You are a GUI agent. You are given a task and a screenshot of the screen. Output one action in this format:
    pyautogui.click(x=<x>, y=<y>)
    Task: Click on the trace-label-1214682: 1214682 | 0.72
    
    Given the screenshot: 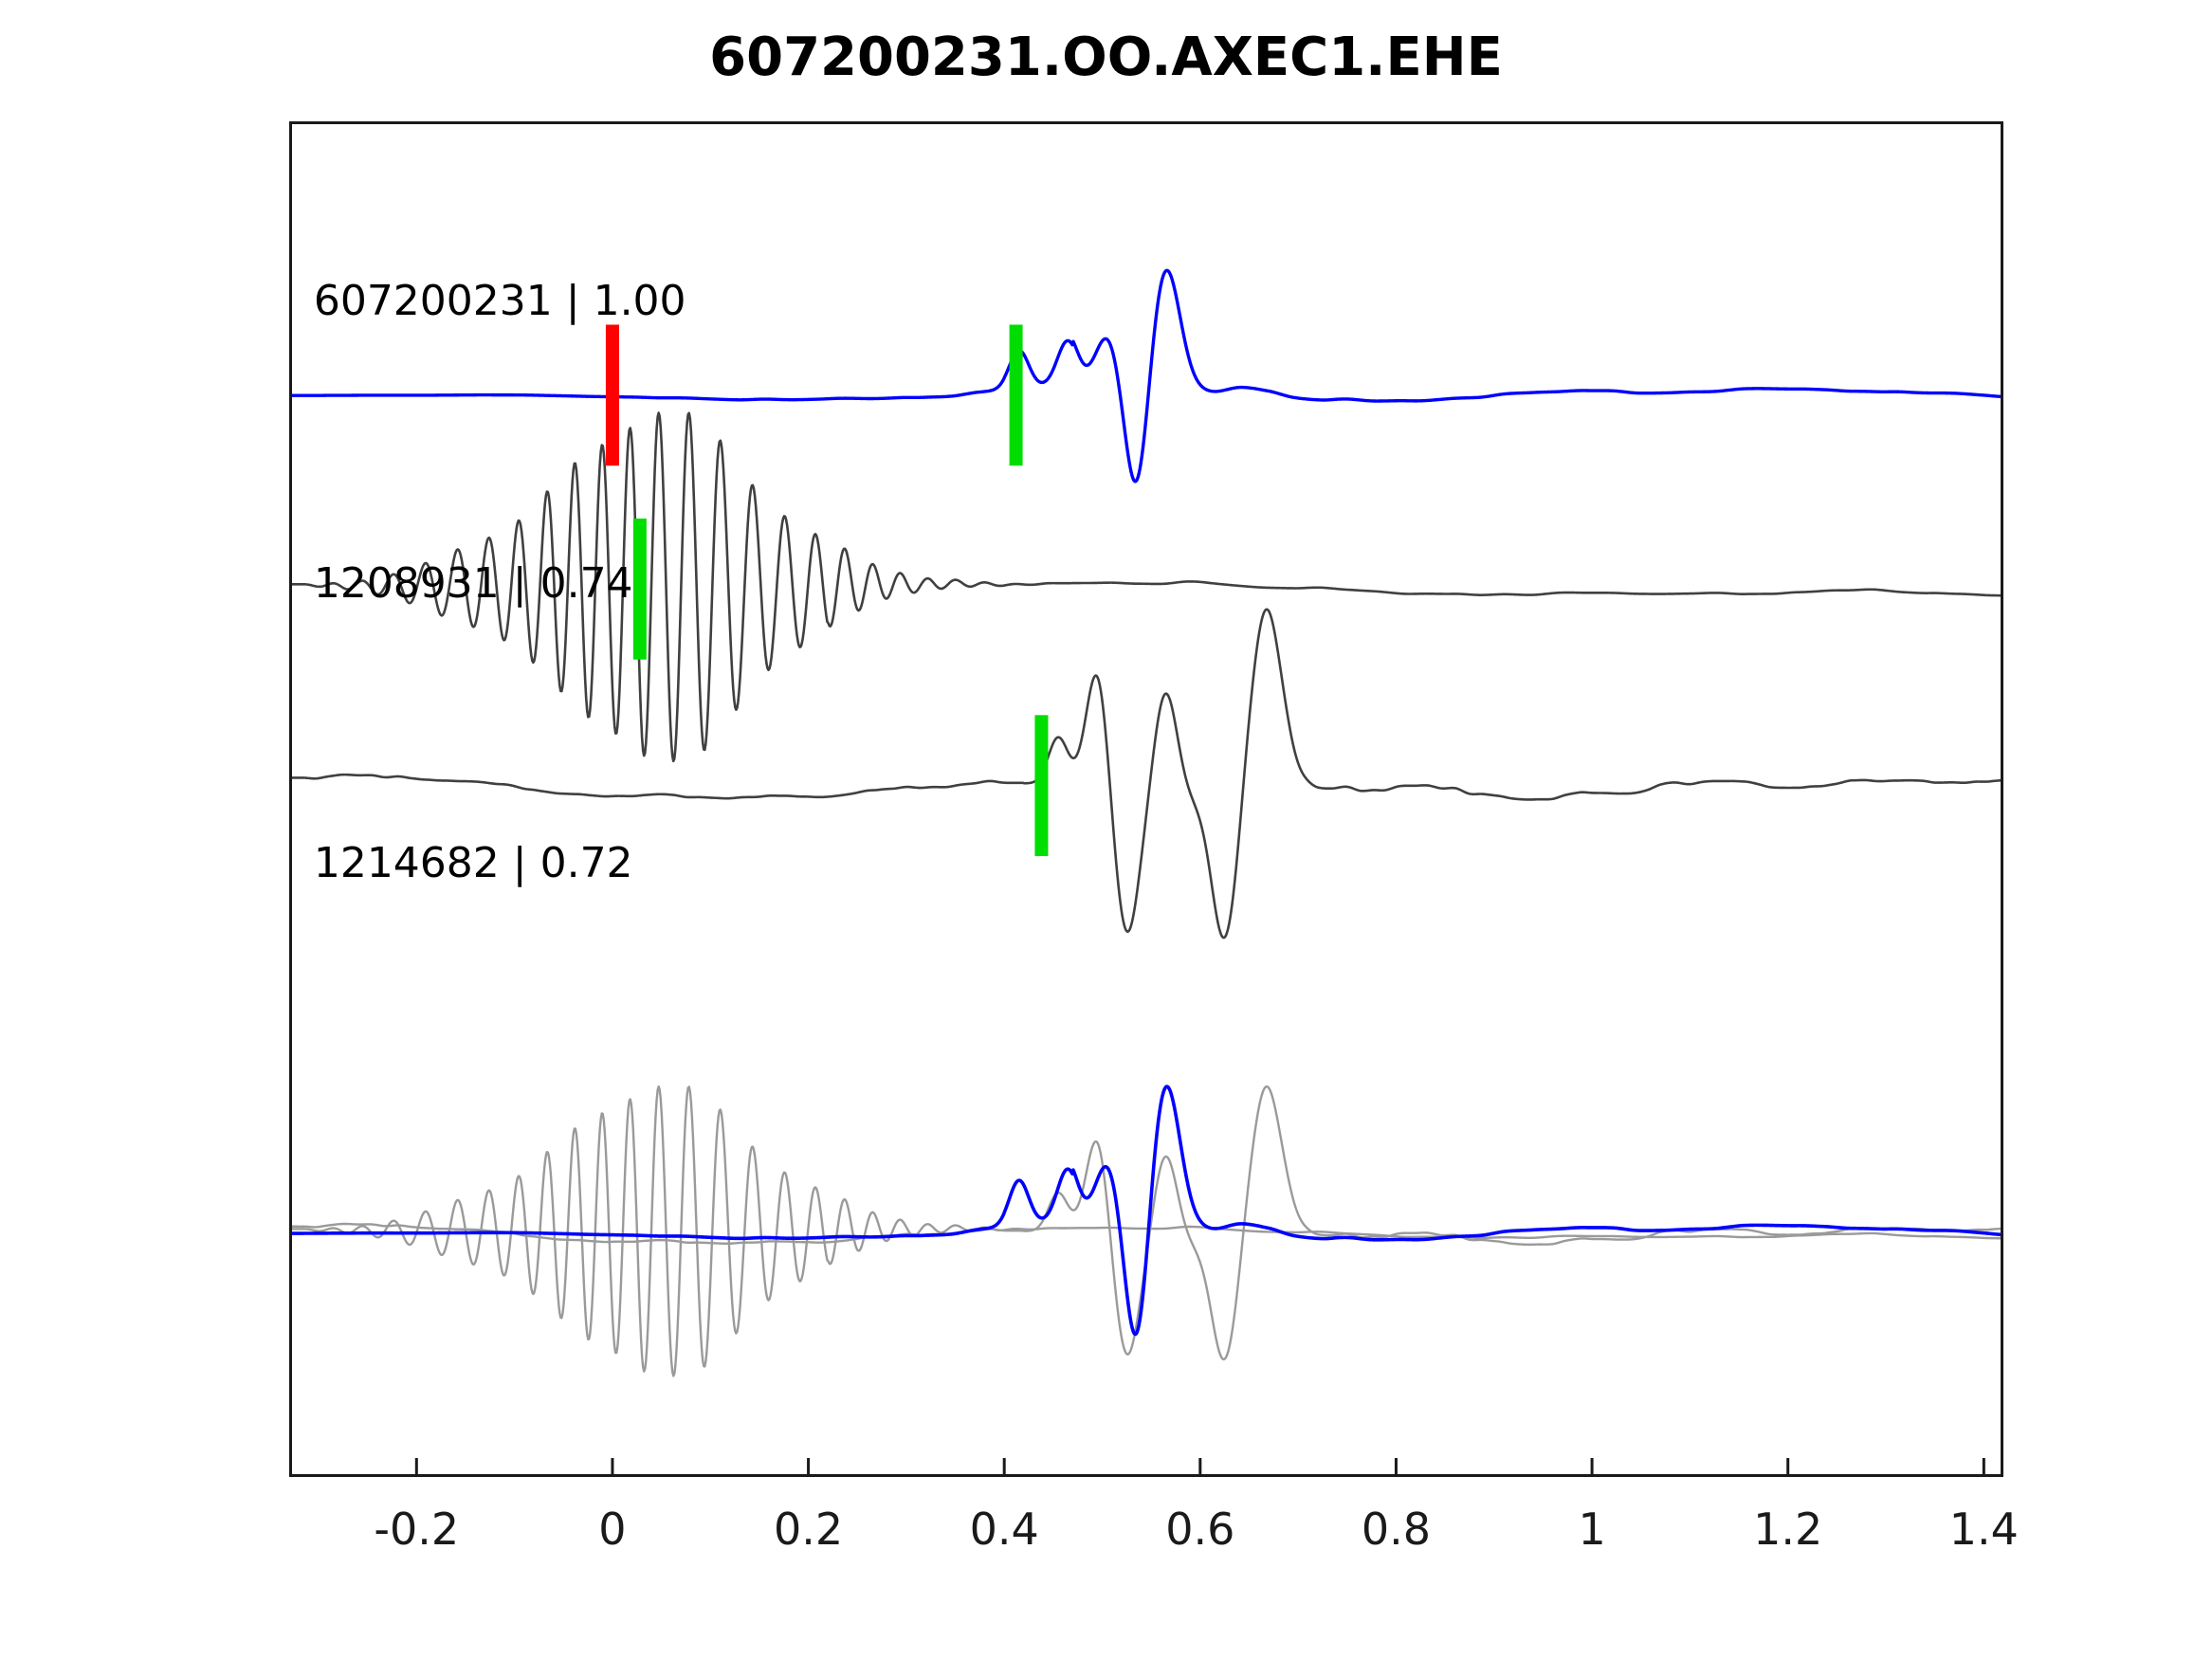 What is the action you would take?
    pyautogui.click(x=473, y=863)
    